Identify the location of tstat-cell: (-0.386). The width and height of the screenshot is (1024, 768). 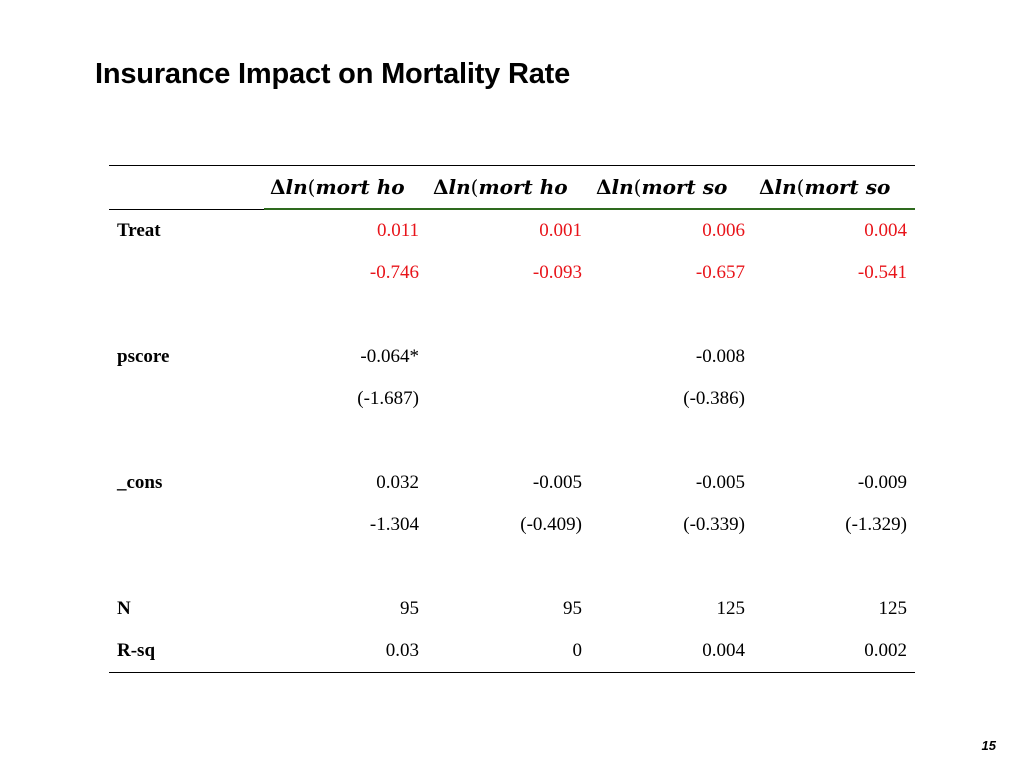
(714, 398).